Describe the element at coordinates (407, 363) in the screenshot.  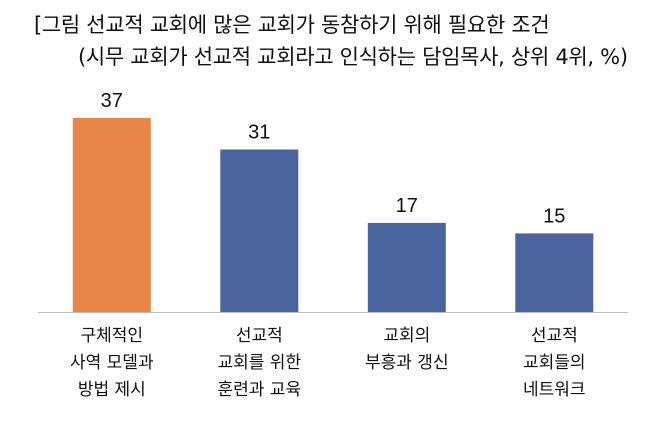
I see `category-label-3-line-2: 부흥과 갱신` at that location.